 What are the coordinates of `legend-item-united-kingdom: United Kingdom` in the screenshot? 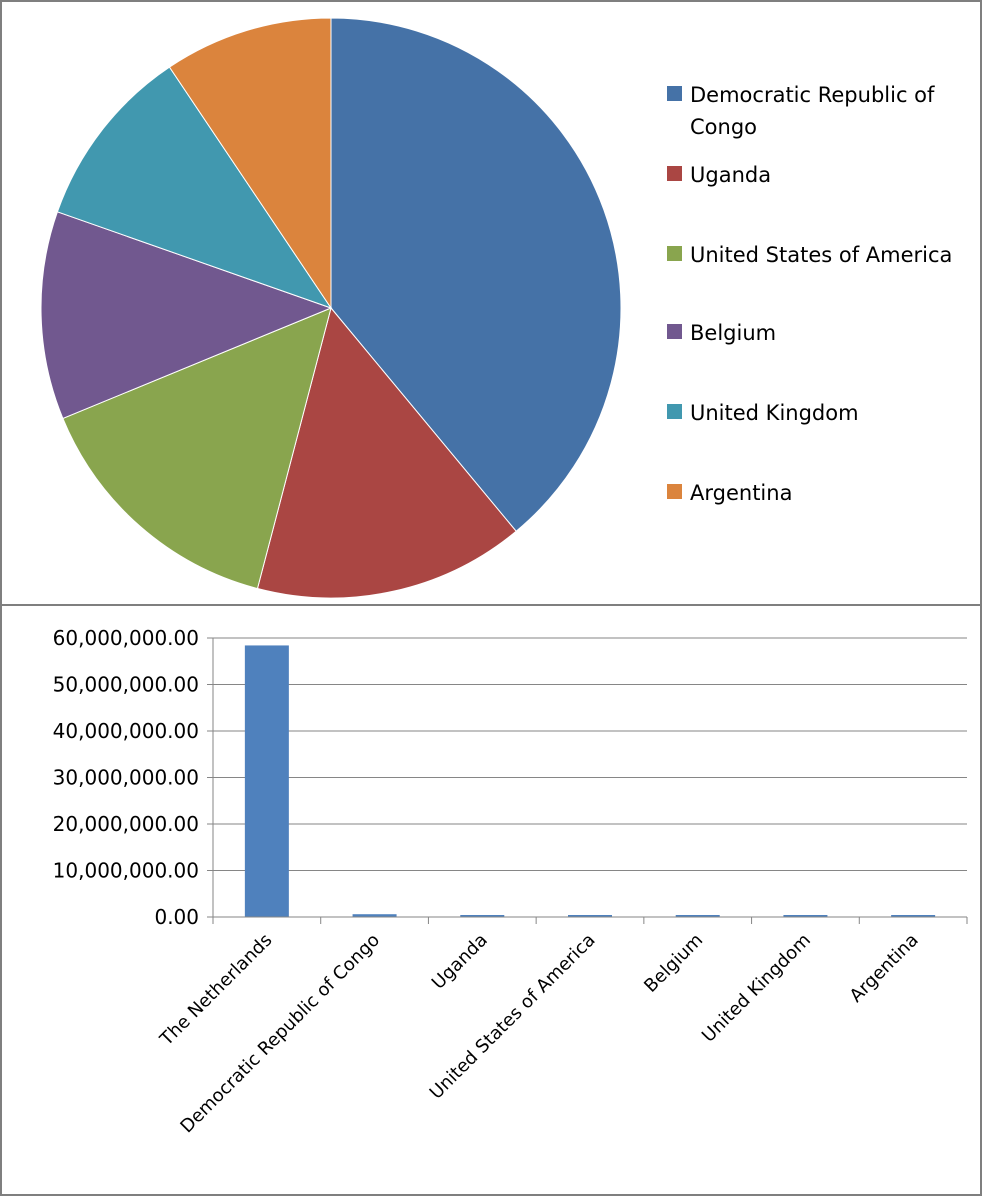 It's located at (763, 413).